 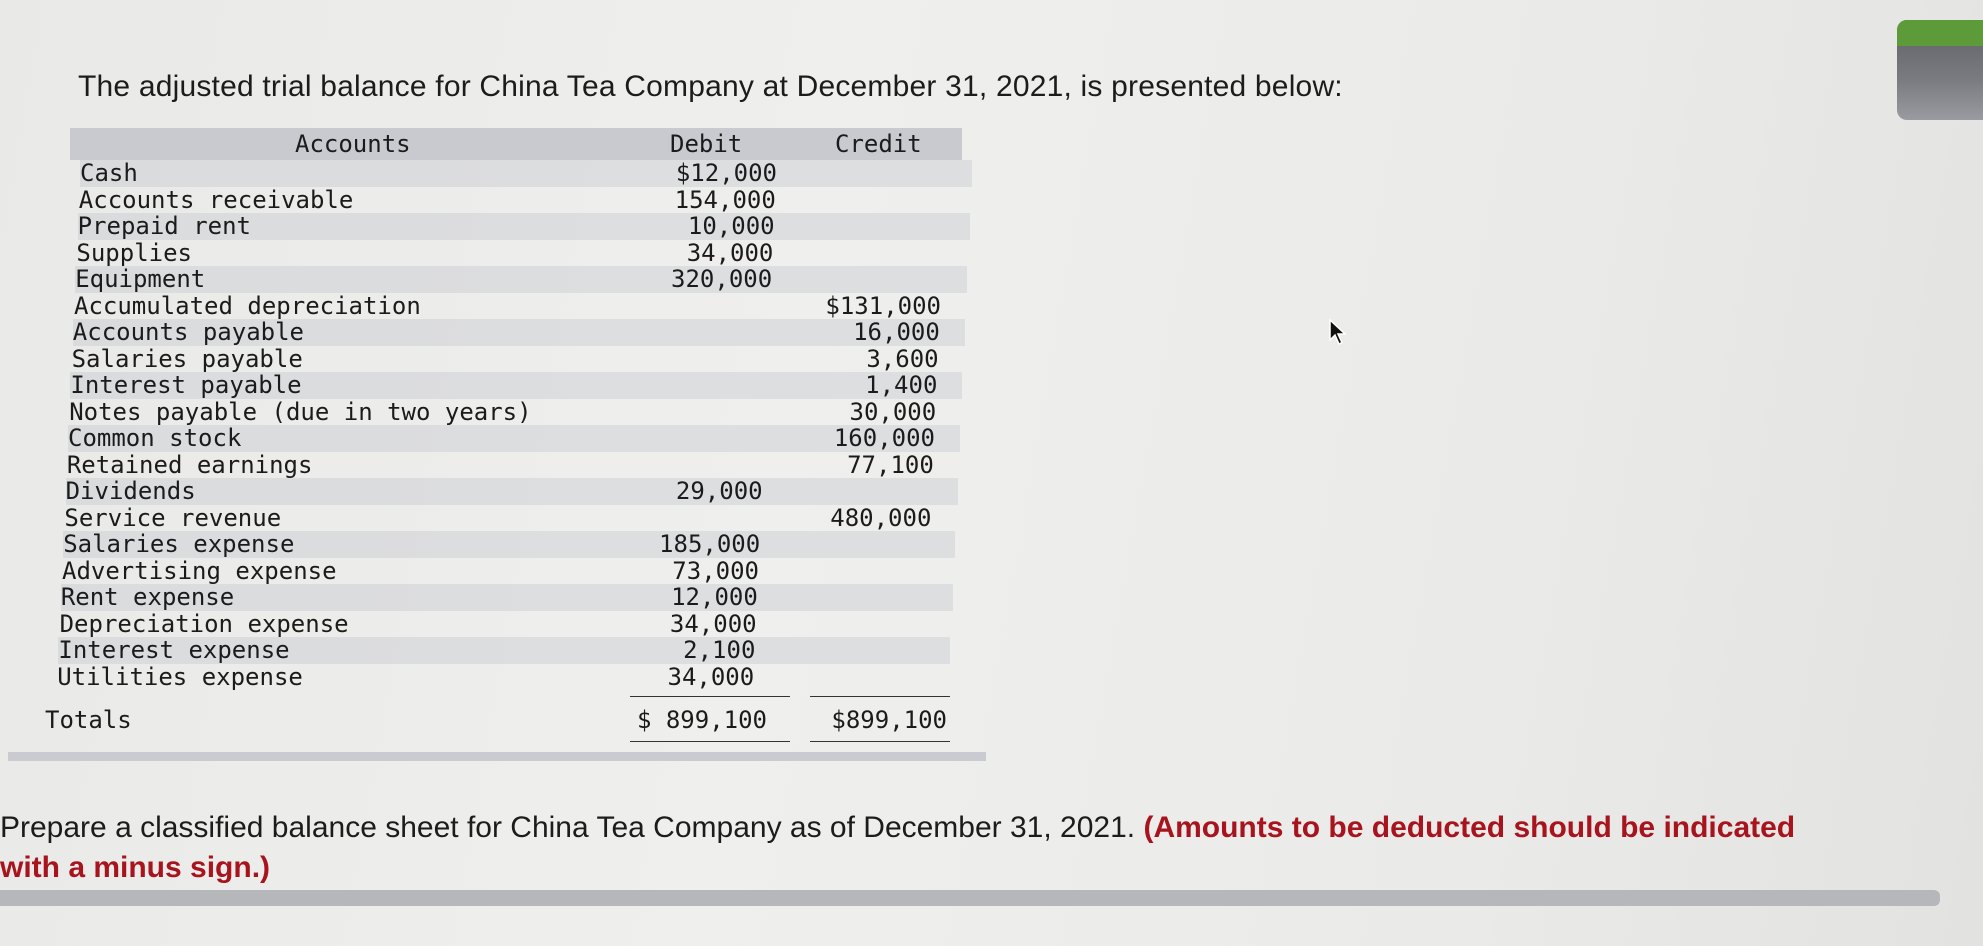 What do you see at coordinates (521, 279) in the screenshot?
I see `table-row: Equipment 320,000` at bounding box center [521, 279].